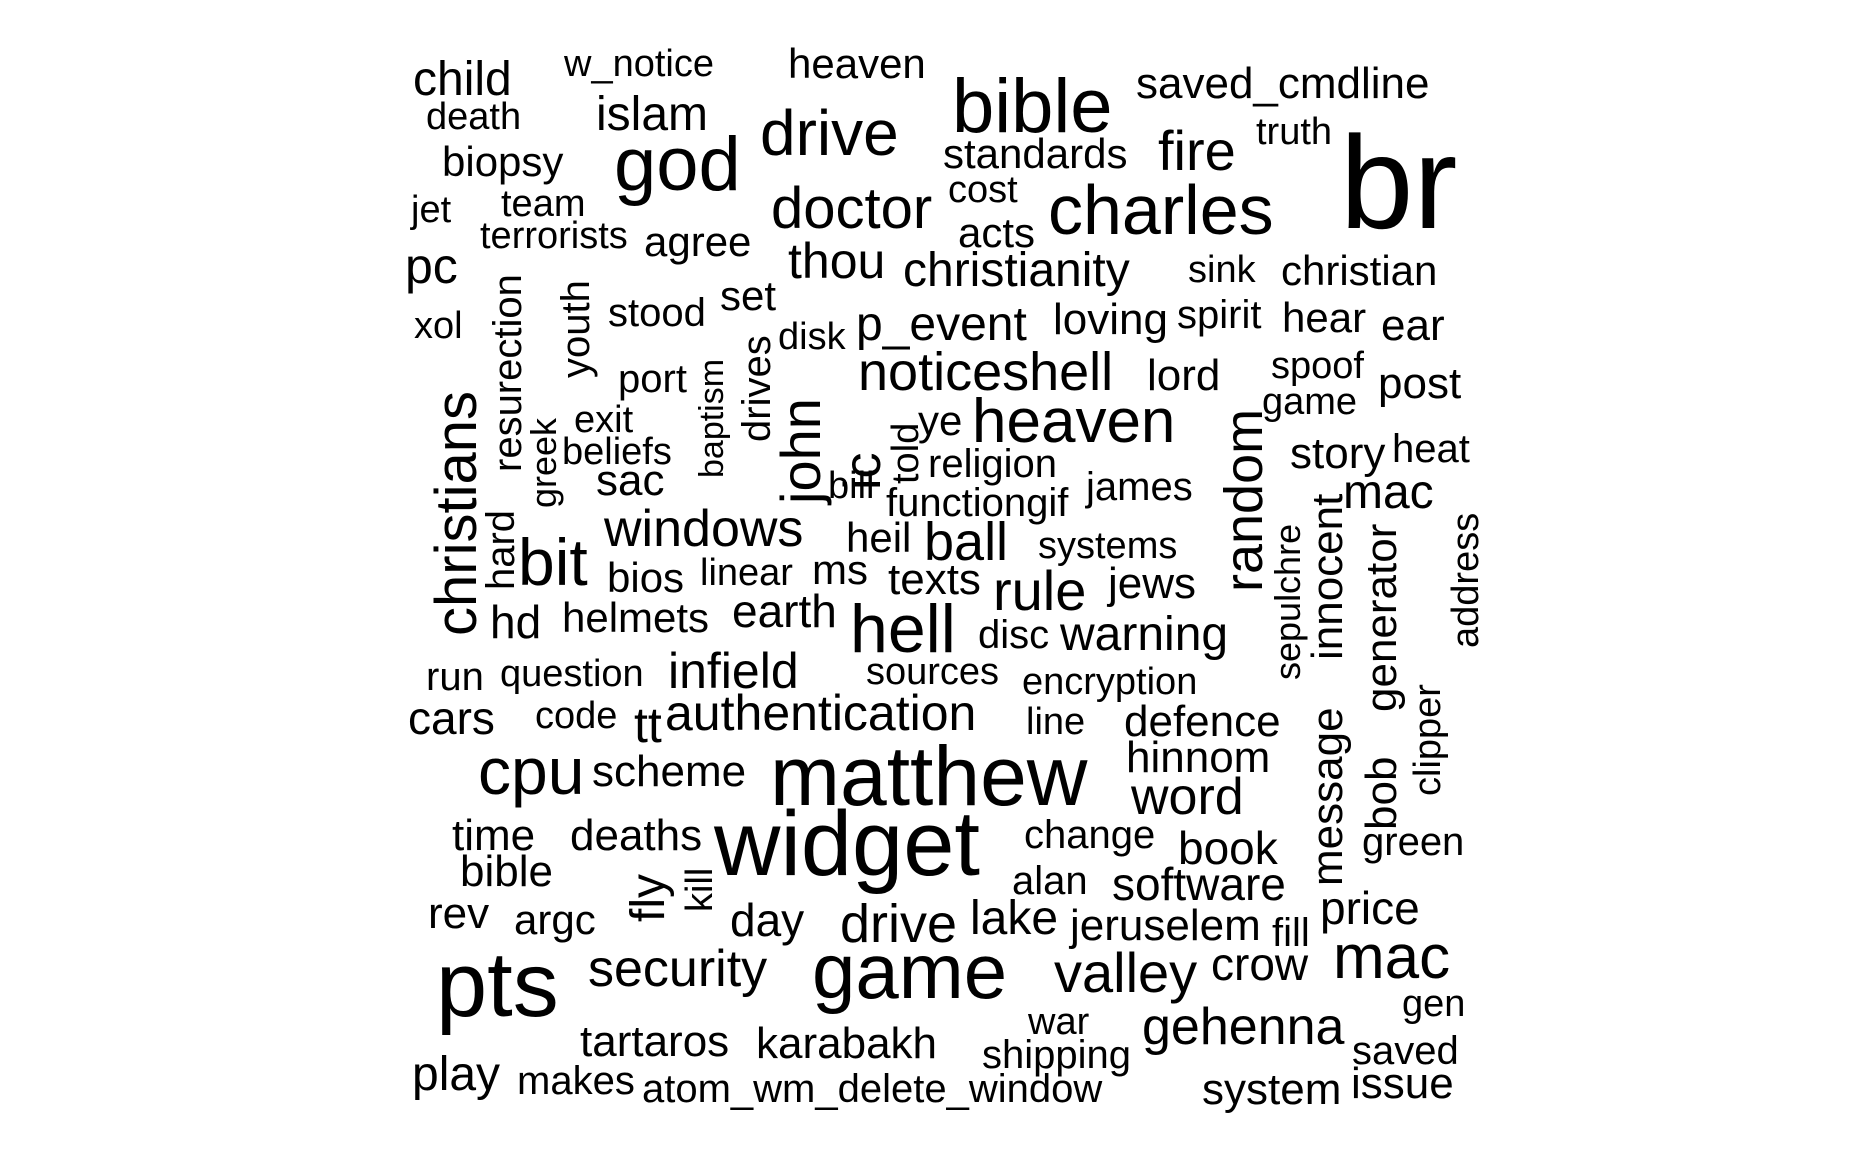 The height and width of the screenshot is (1152, 1872). Describe the element at coordinates (677, 164) in the screenshot. I see `word-god: god` at that location.